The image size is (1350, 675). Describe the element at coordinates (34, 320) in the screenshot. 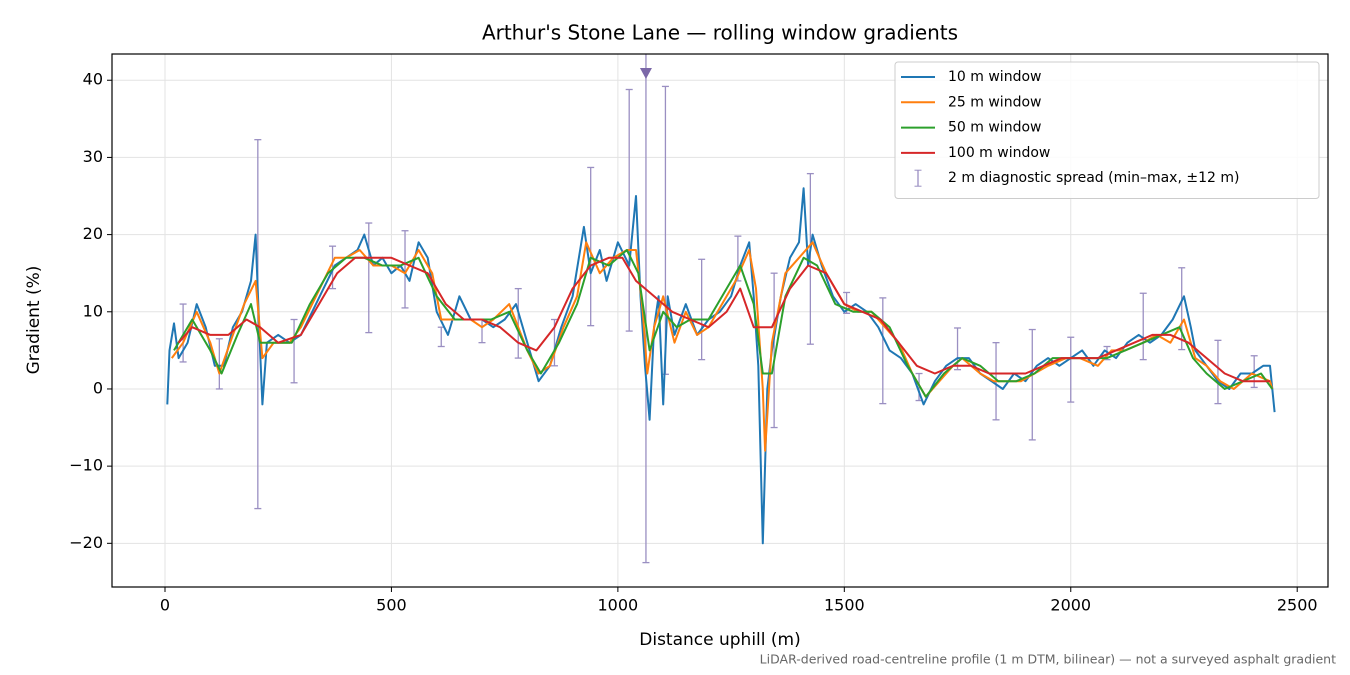

I see `y-axis-label: Gradient (%)` at that location.